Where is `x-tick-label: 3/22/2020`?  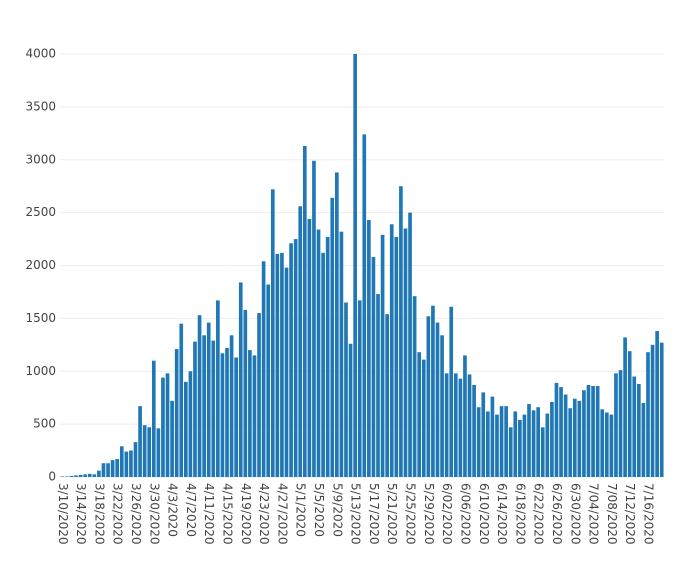 x-tick-label: 3/22/2020 is located at coordinates (118, 514).